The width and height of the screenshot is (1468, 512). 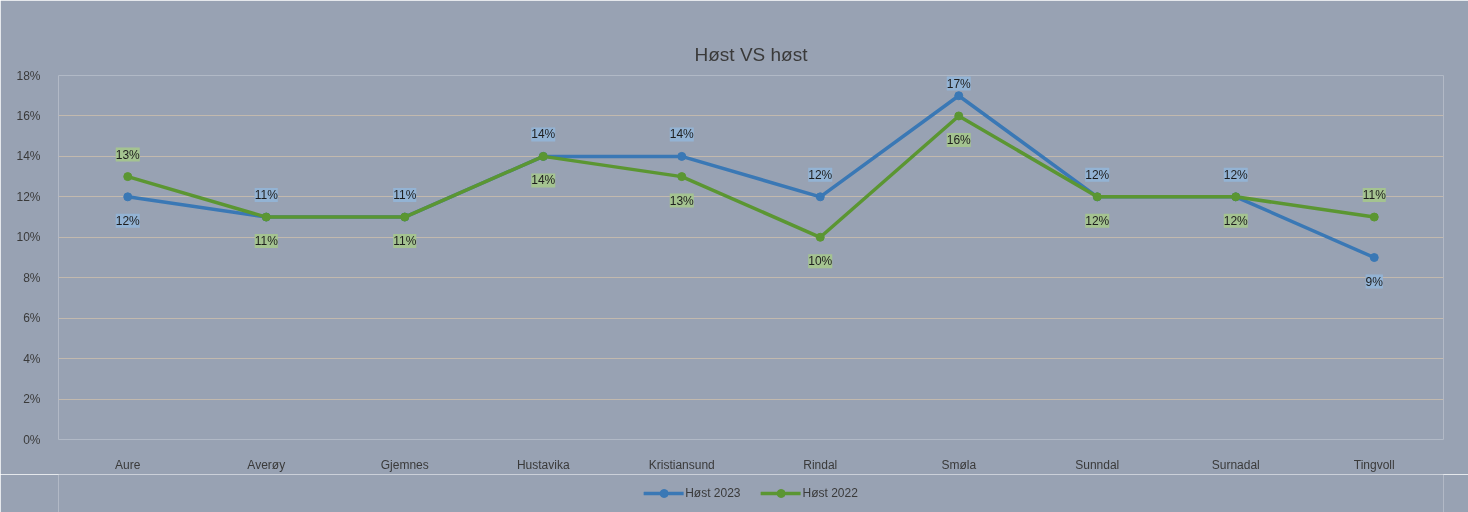 What do you see at coordinates (404, 464) in the screenshot?
I see `x-tick-label: Gjemnes` at bounding box center [404, 464].